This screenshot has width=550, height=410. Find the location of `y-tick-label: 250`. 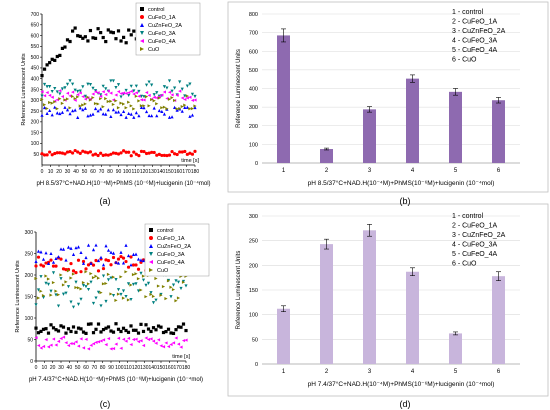

y-tick-label: 250 is located at coordinates (29, 254).